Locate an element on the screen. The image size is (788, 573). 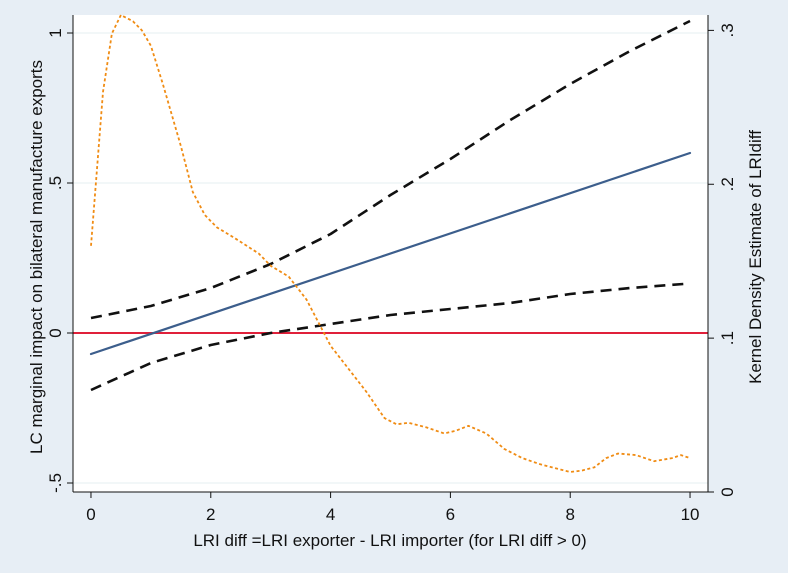
y-left-tick-label: 0 is located at coordinates (55, 332).